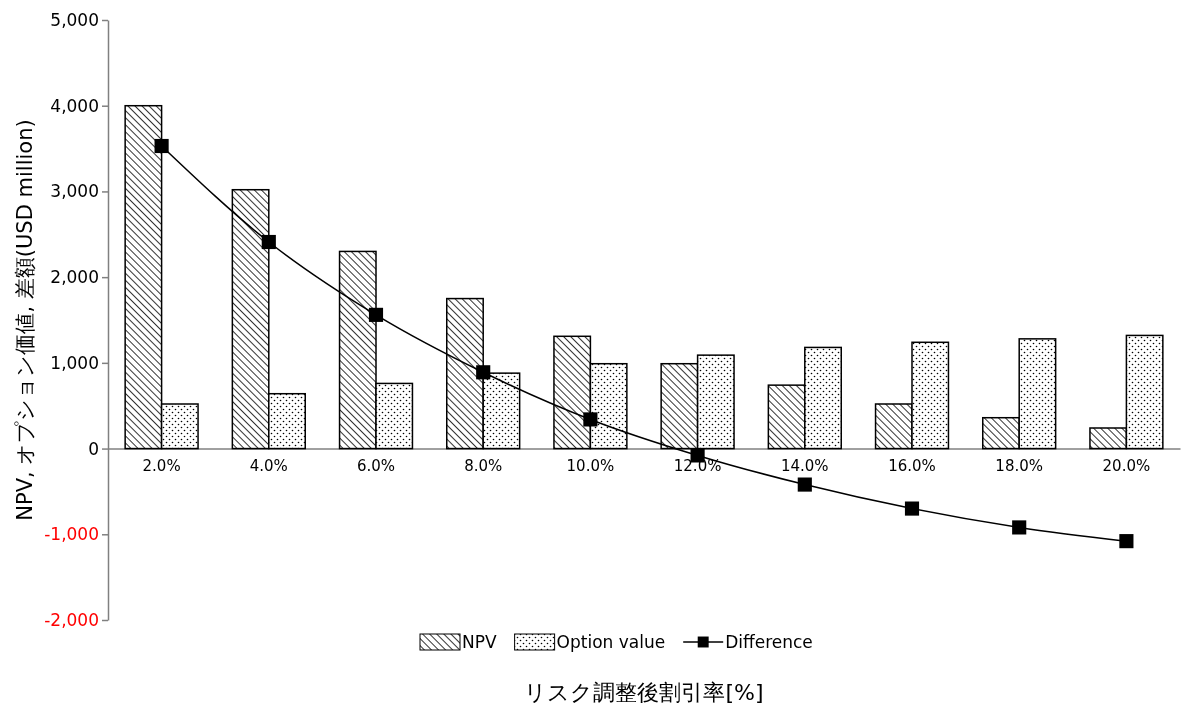 The height and width of the screenshot is (713, 1190). What do you see at coordinates (611, 642) in the screenshot?
I see `legend-label: Option value` at bounding box center [611, 642].